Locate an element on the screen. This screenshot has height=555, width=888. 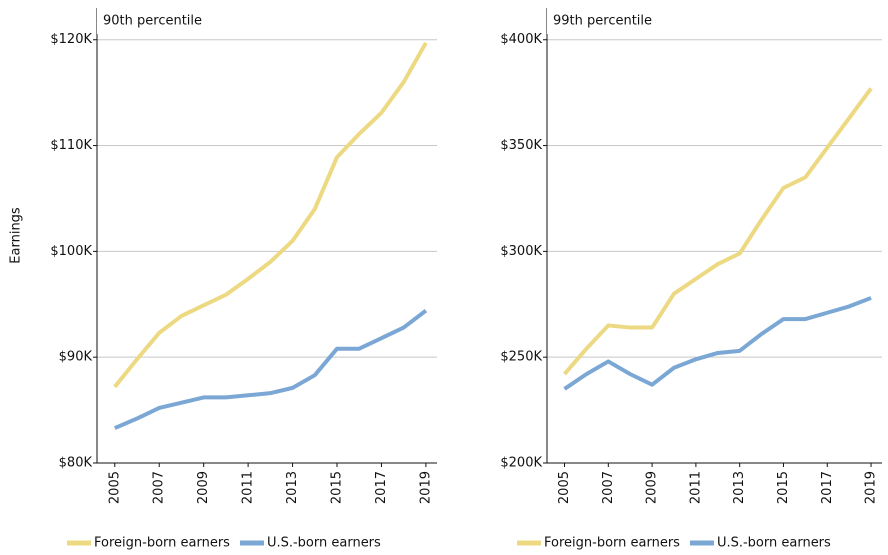
y-axis-label: Earnings is located at coordinates (16, 235).